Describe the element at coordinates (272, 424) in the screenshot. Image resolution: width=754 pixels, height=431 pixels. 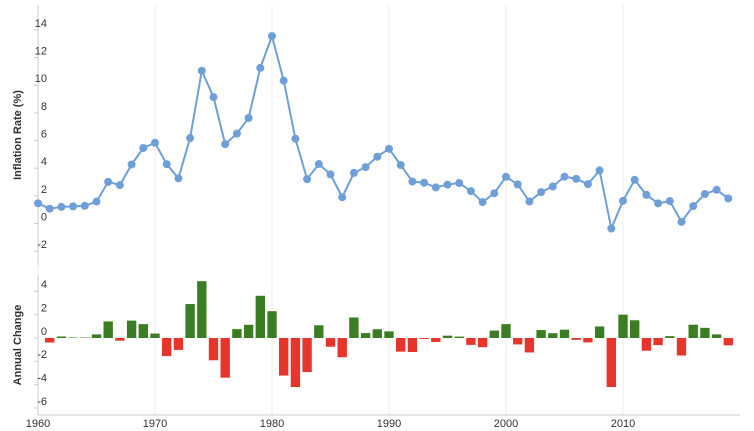
I see `x-tick-label: 1980` at that location.